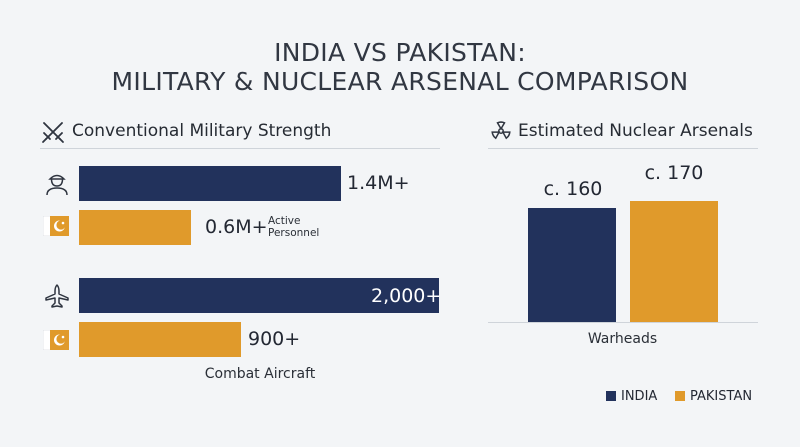 The height and width of the screenshot is (447, 800). Describe the element at coordinates (210, 183) in the screenshot. I see `bar-india-active-personnel` at that location.